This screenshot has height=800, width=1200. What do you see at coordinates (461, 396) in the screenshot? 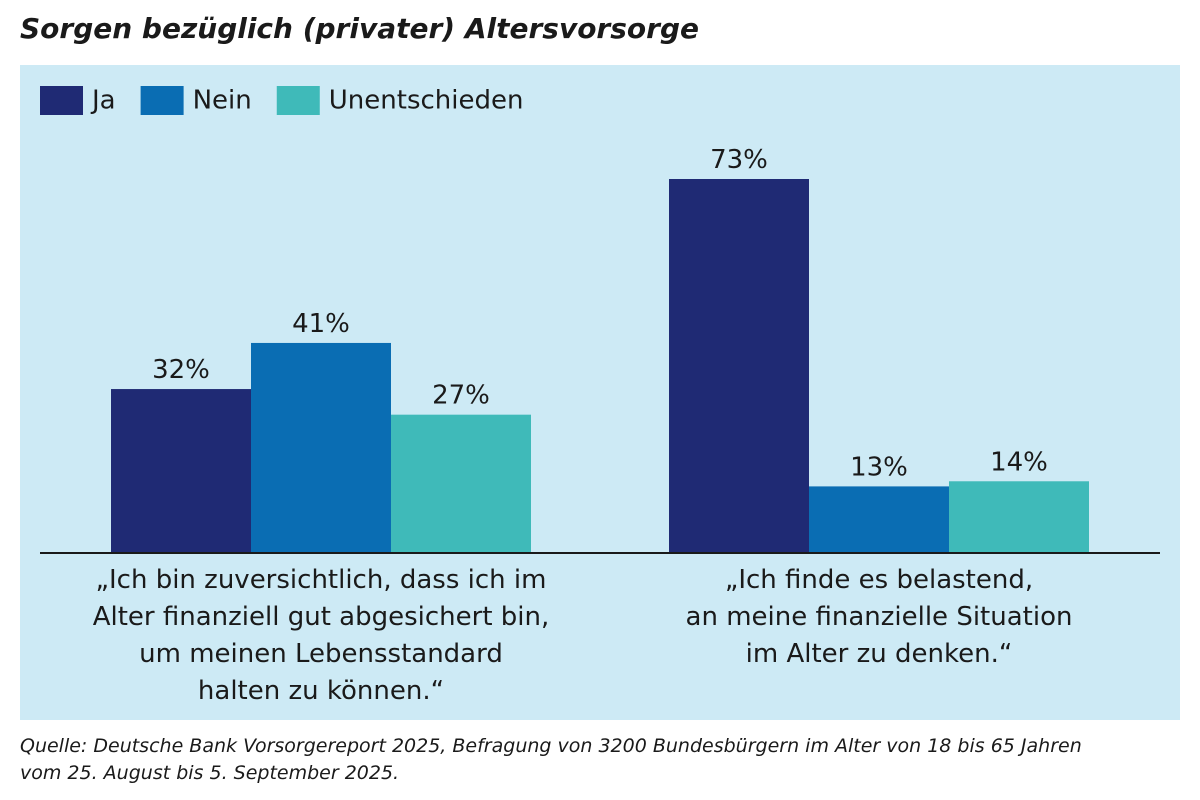
I see `value-label: 27%` at bounding box center [461, 396].